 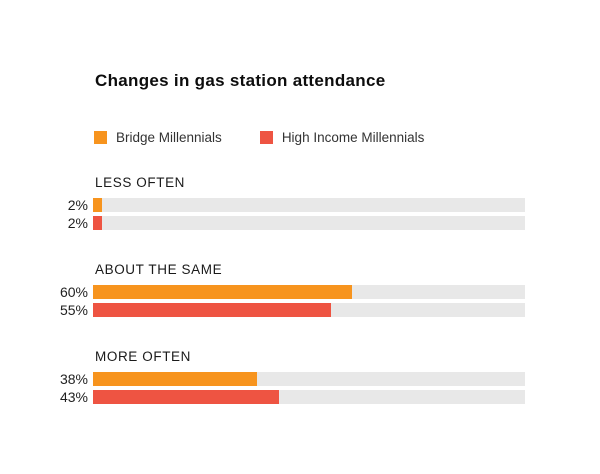 I want to click on bar-row-bridge: 2%, so click(x=300, y=205).